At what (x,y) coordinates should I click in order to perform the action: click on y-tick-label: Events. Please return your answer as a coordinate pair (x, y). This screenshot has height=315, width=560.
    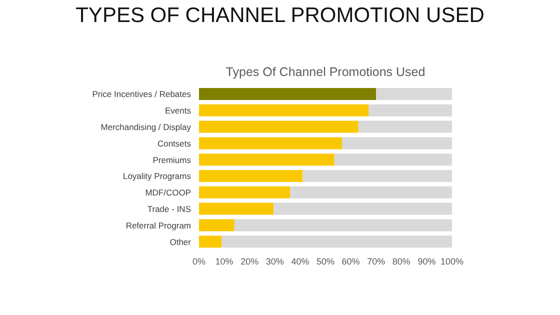
    Looking at the image, I should click on (178, 111).